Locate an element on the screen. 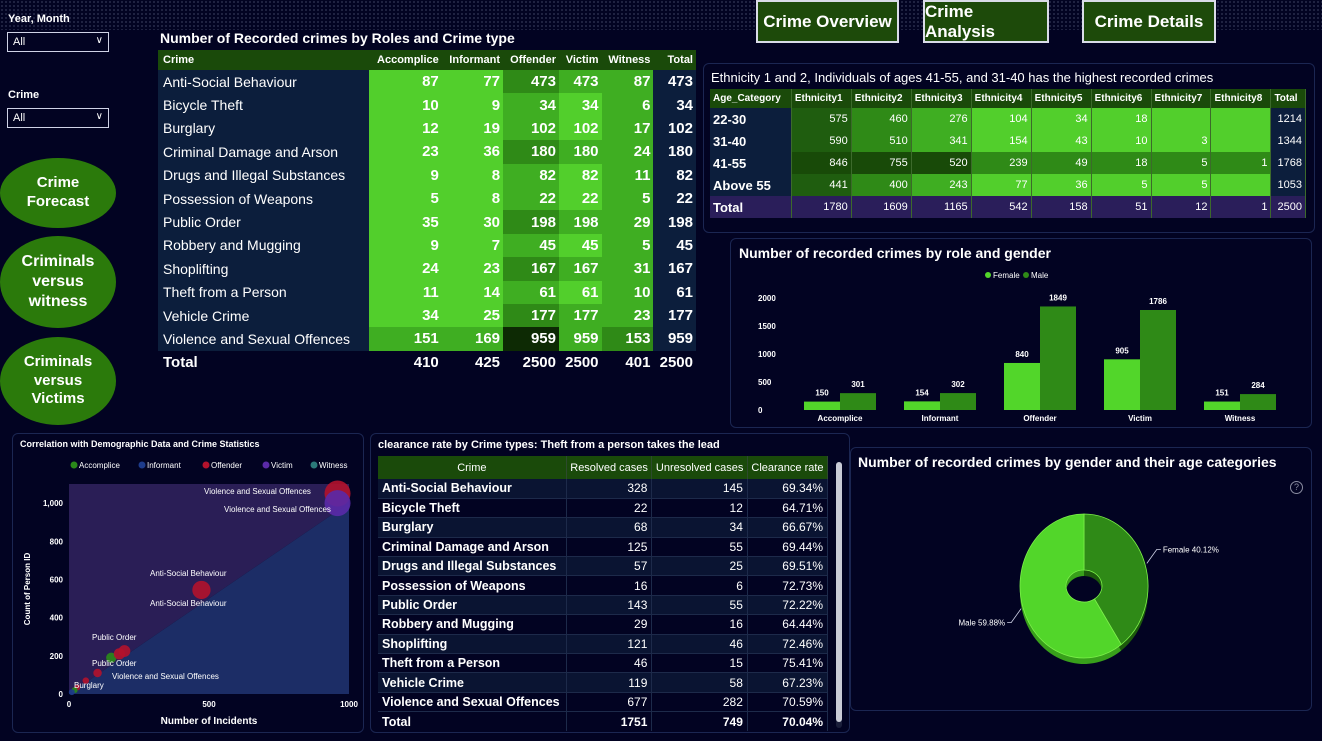  help-icon: ? is located at coordinates (1296, 487).